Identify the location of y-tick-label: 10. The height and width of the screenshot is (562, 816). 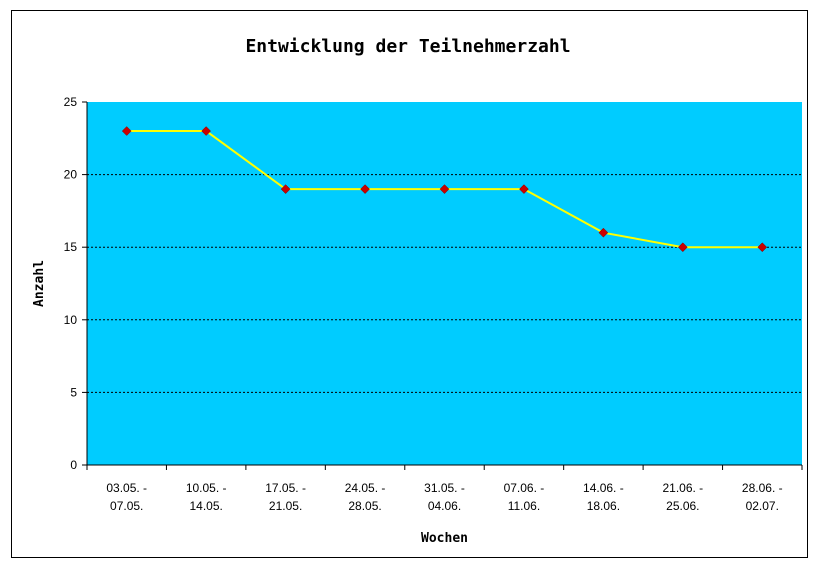
(71, 320).